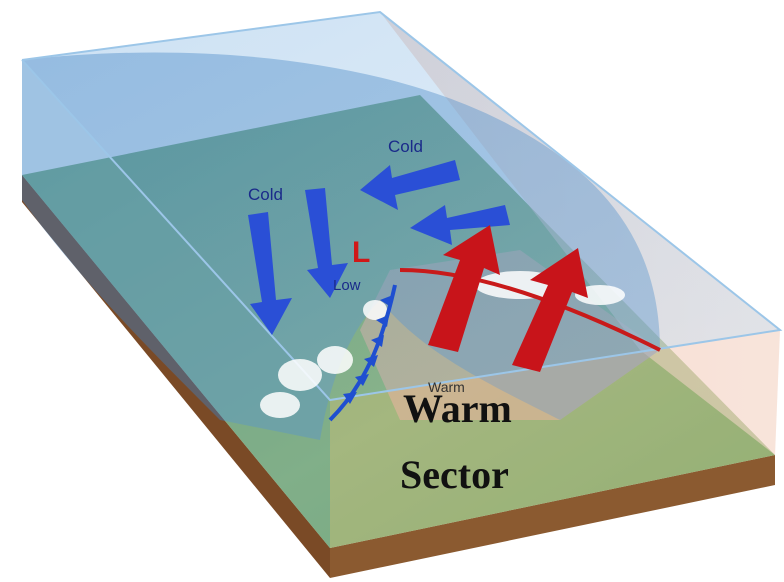  I want to click on label-warm-sector: Sector, so click(454, 474).